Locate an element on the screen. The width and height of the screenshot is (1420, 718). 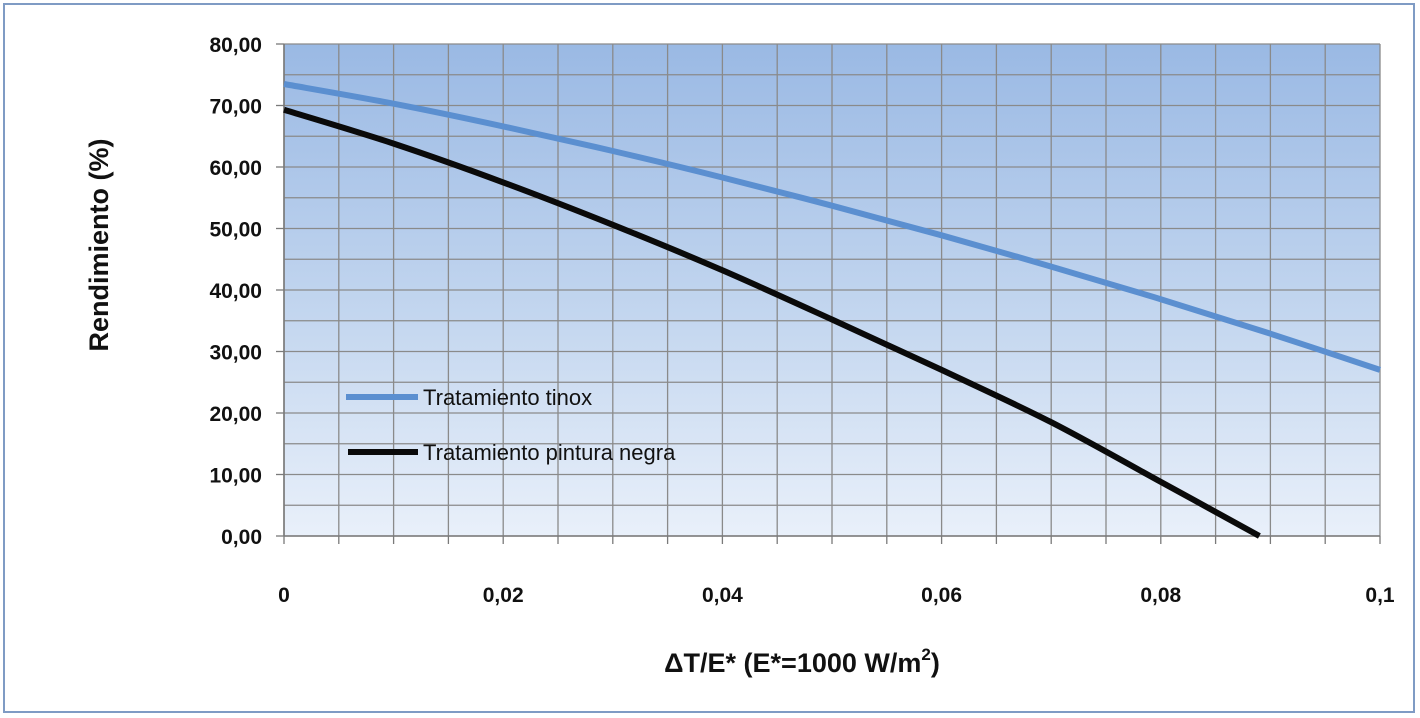
y-tick-label: 40,00 is located at coordinates (235, 291).